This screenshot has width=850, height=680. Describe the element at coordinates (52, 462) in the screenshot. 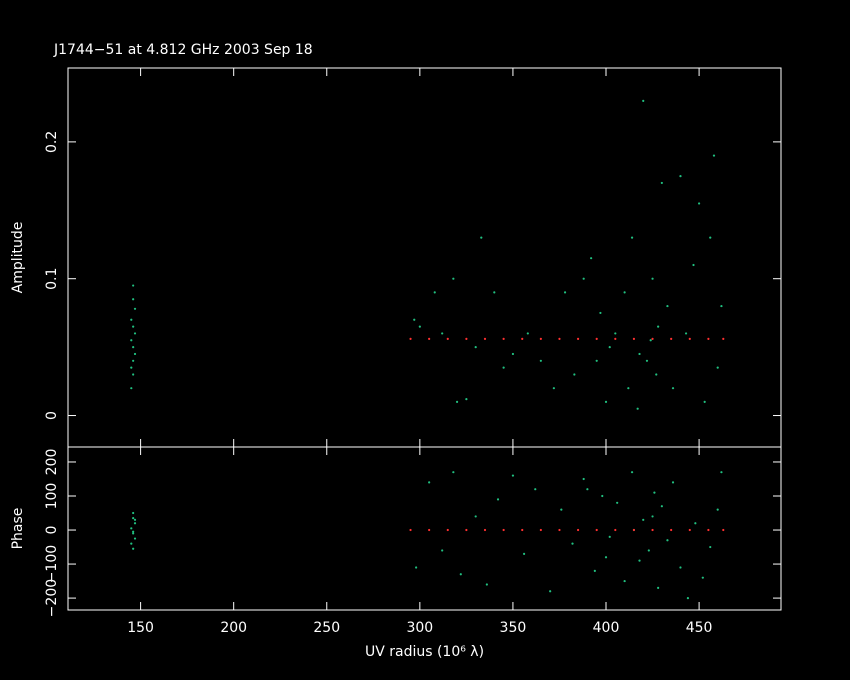

I see `y-tick-label: 200` at that location.